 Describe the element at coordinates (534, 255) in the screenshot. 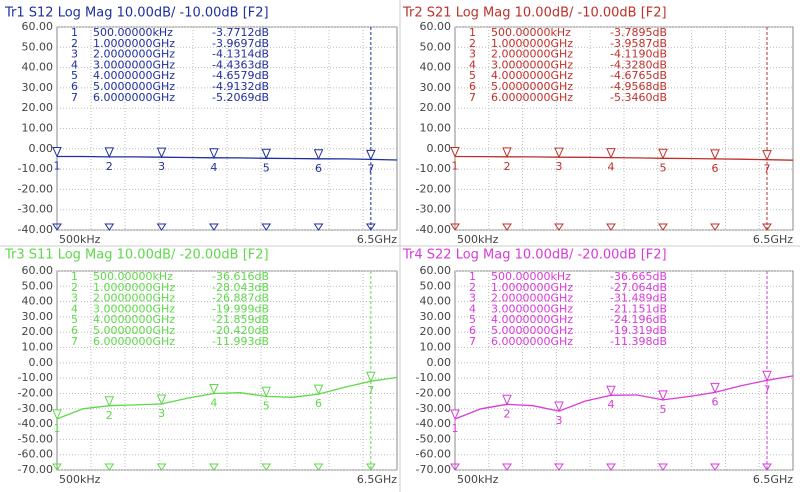

I see `trace-title: Tr4 S22 Log Mag 10.00dB/ -20.00dB [F2]` at that location.